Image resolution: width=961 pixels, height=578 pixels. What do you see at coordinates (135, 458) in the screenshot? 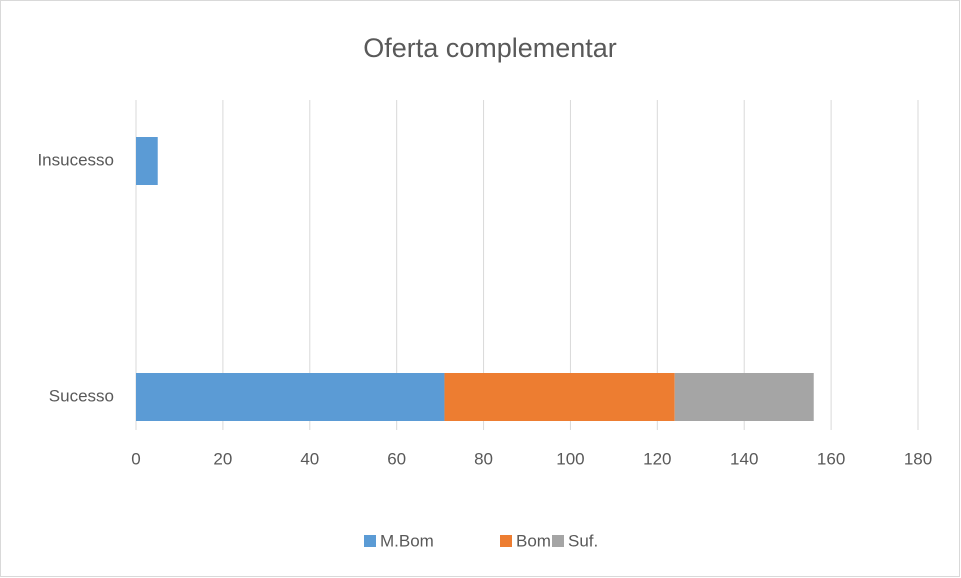
I see `x-tick-label: 0` at bounding box center [135, 458].